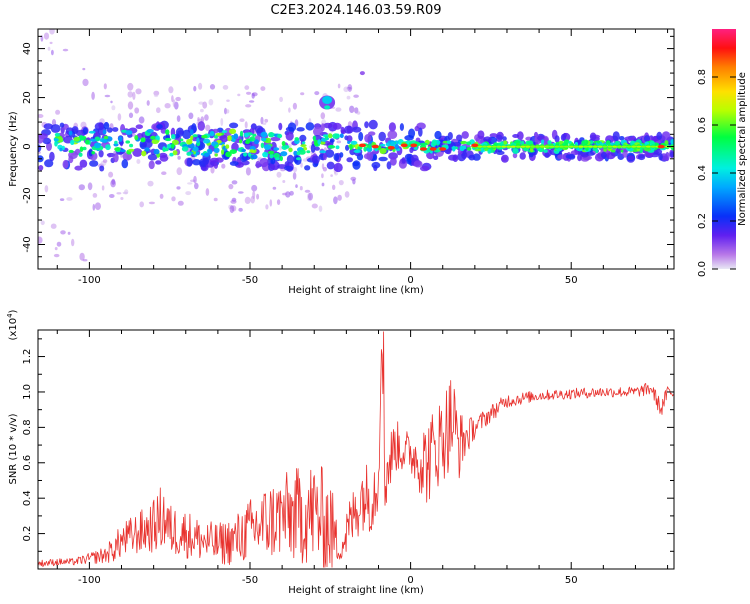  What do you see at coordinates (27, 195) in the screenshot?
I see `heatmap-y-tick-label: -20` at bounding box center [27, 195].